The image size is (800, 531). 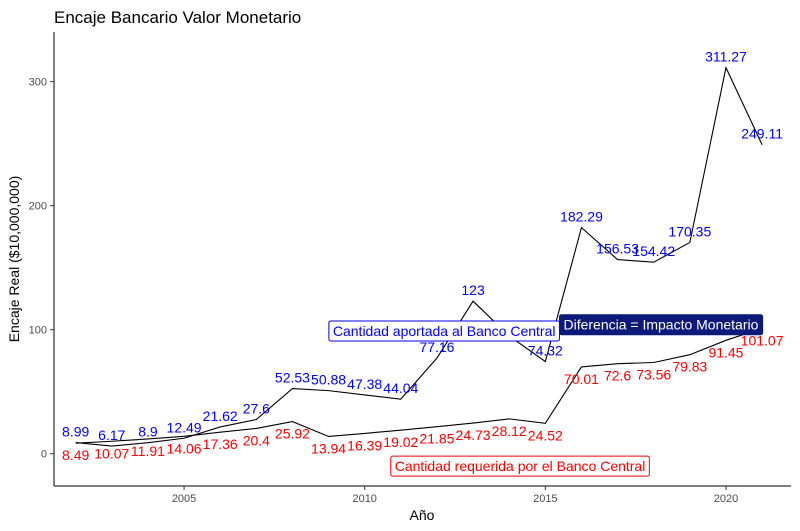 What do you see at coordinates (422, 515) in the screenshot?
I see `x-axis-title: Año` at bounding box center [422, 515].